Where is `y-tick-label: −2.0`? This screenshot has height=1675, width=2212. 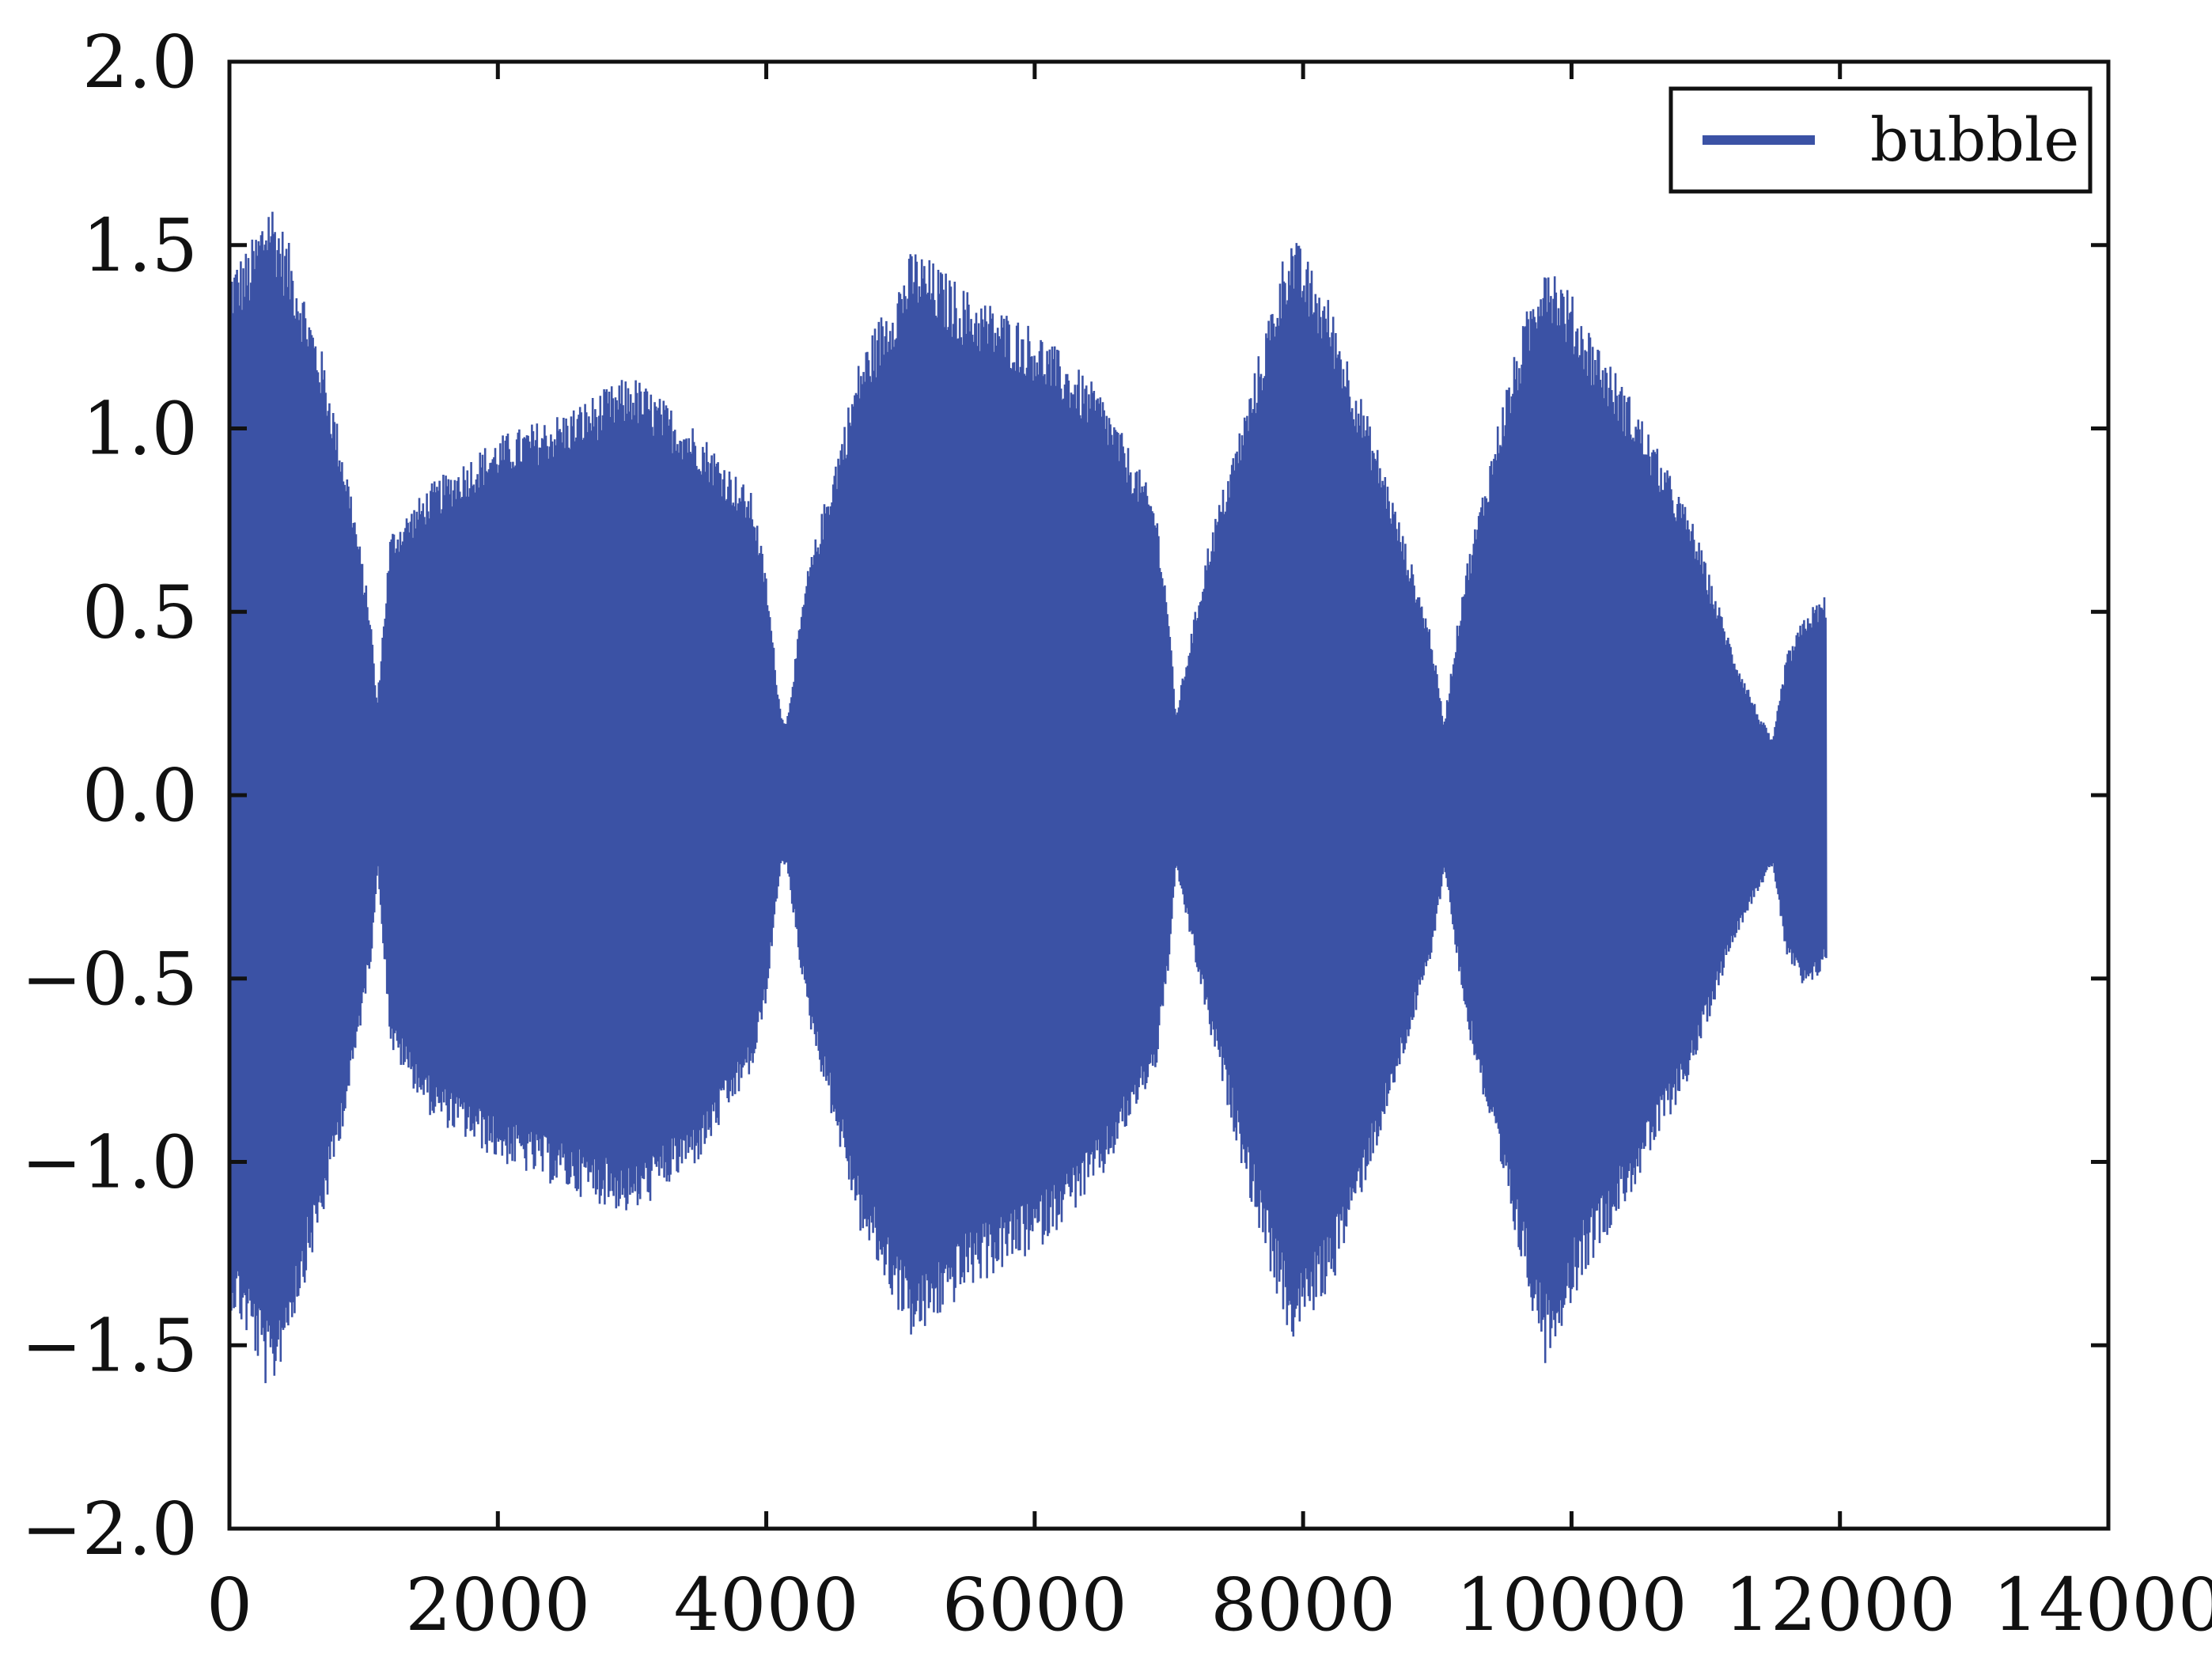
y-tick-label: −2.0 is located at coordinates (109, 1529).